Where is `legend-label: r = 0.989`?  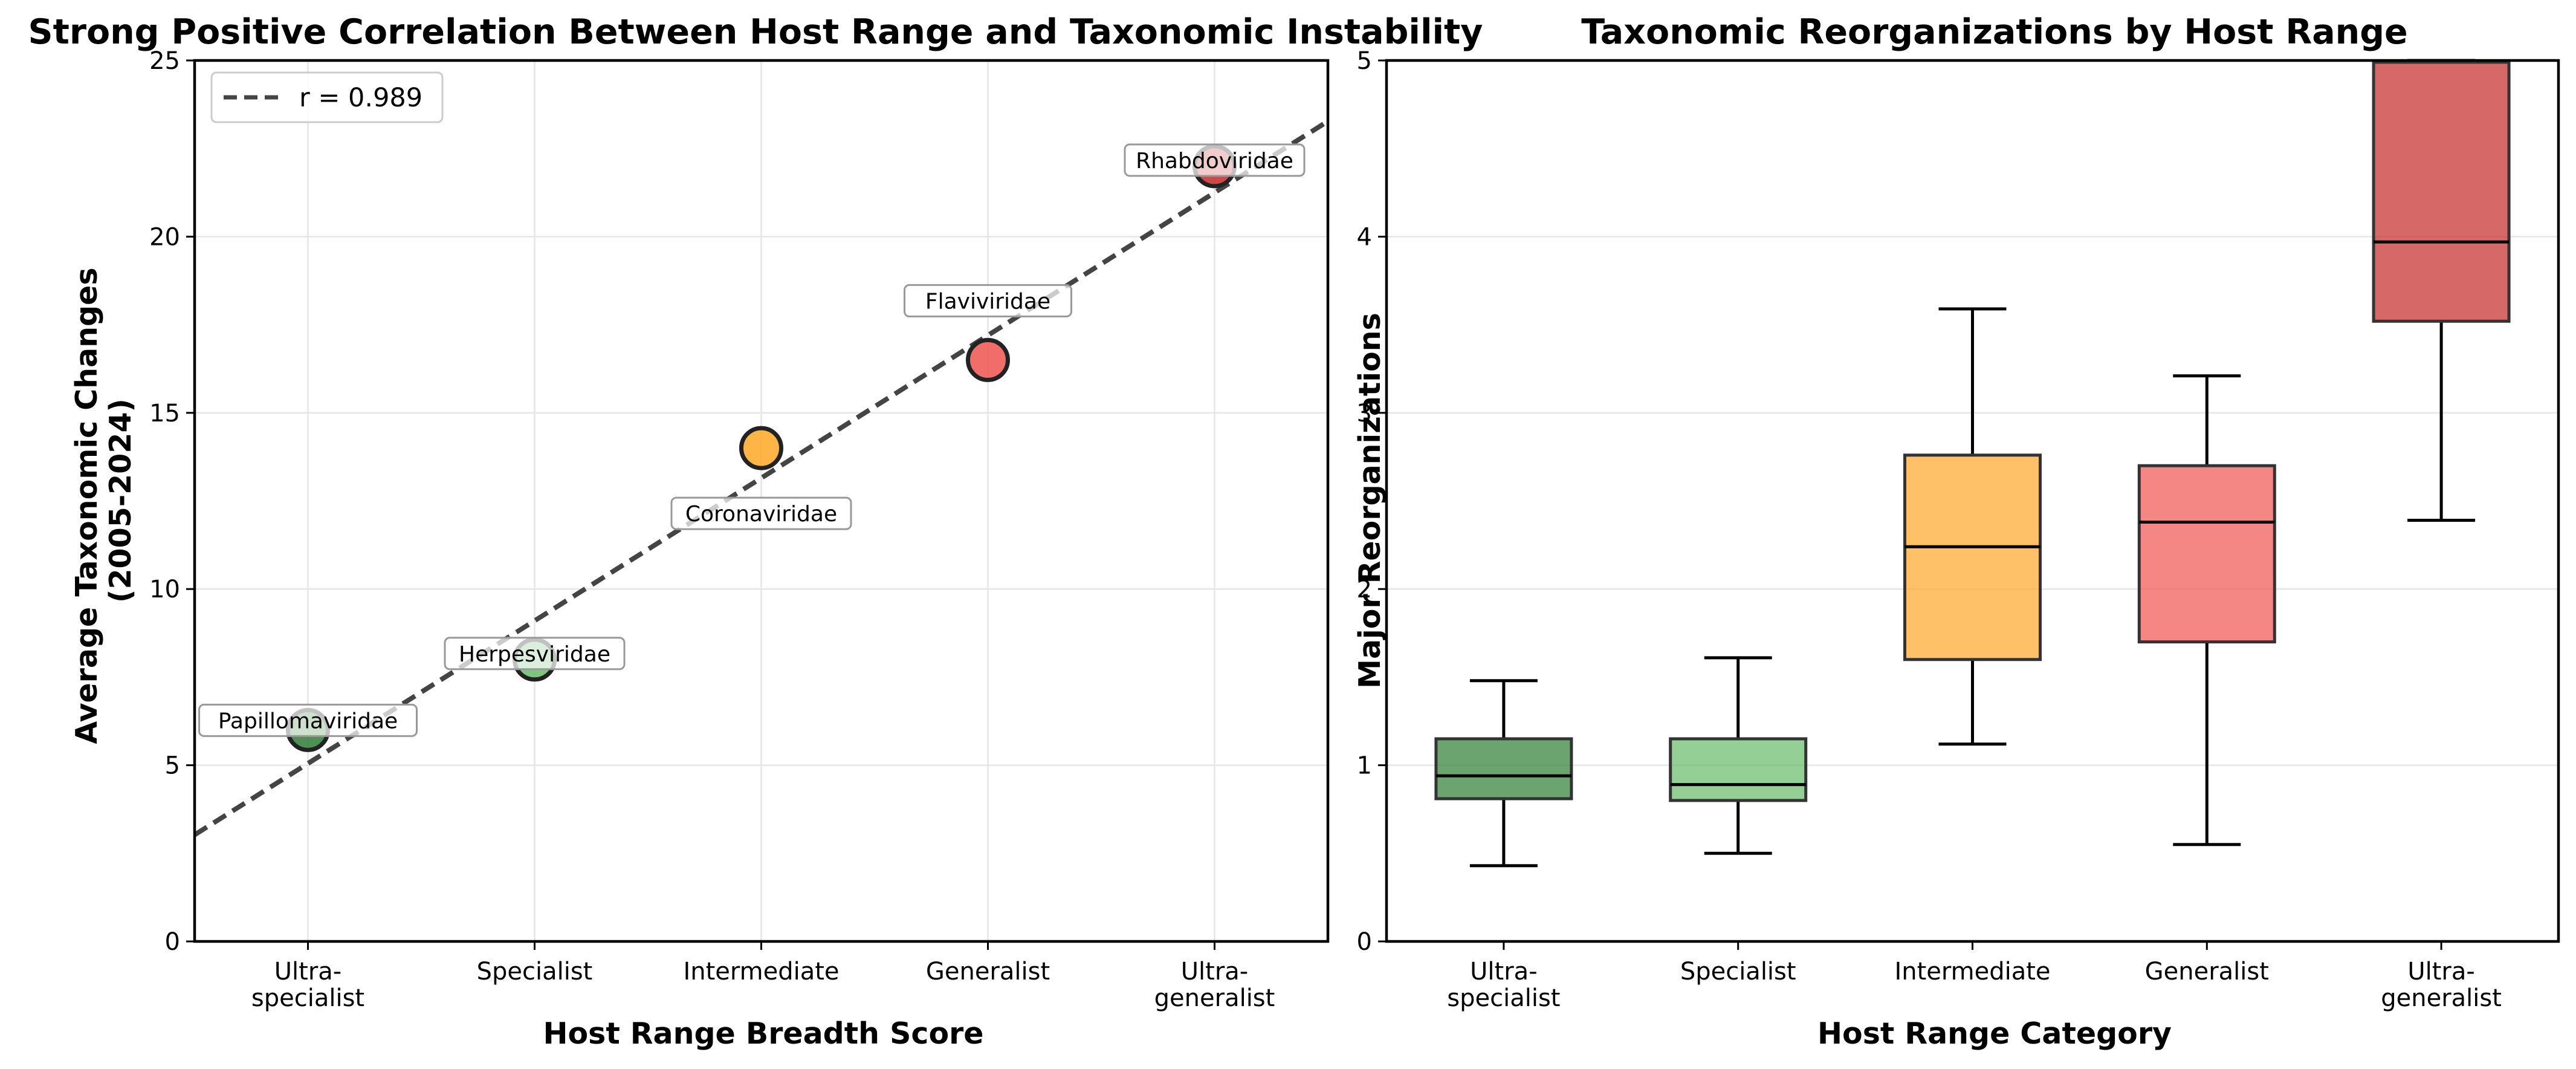
legend-label: r = 0.989 is located at coordinates (360, 98).